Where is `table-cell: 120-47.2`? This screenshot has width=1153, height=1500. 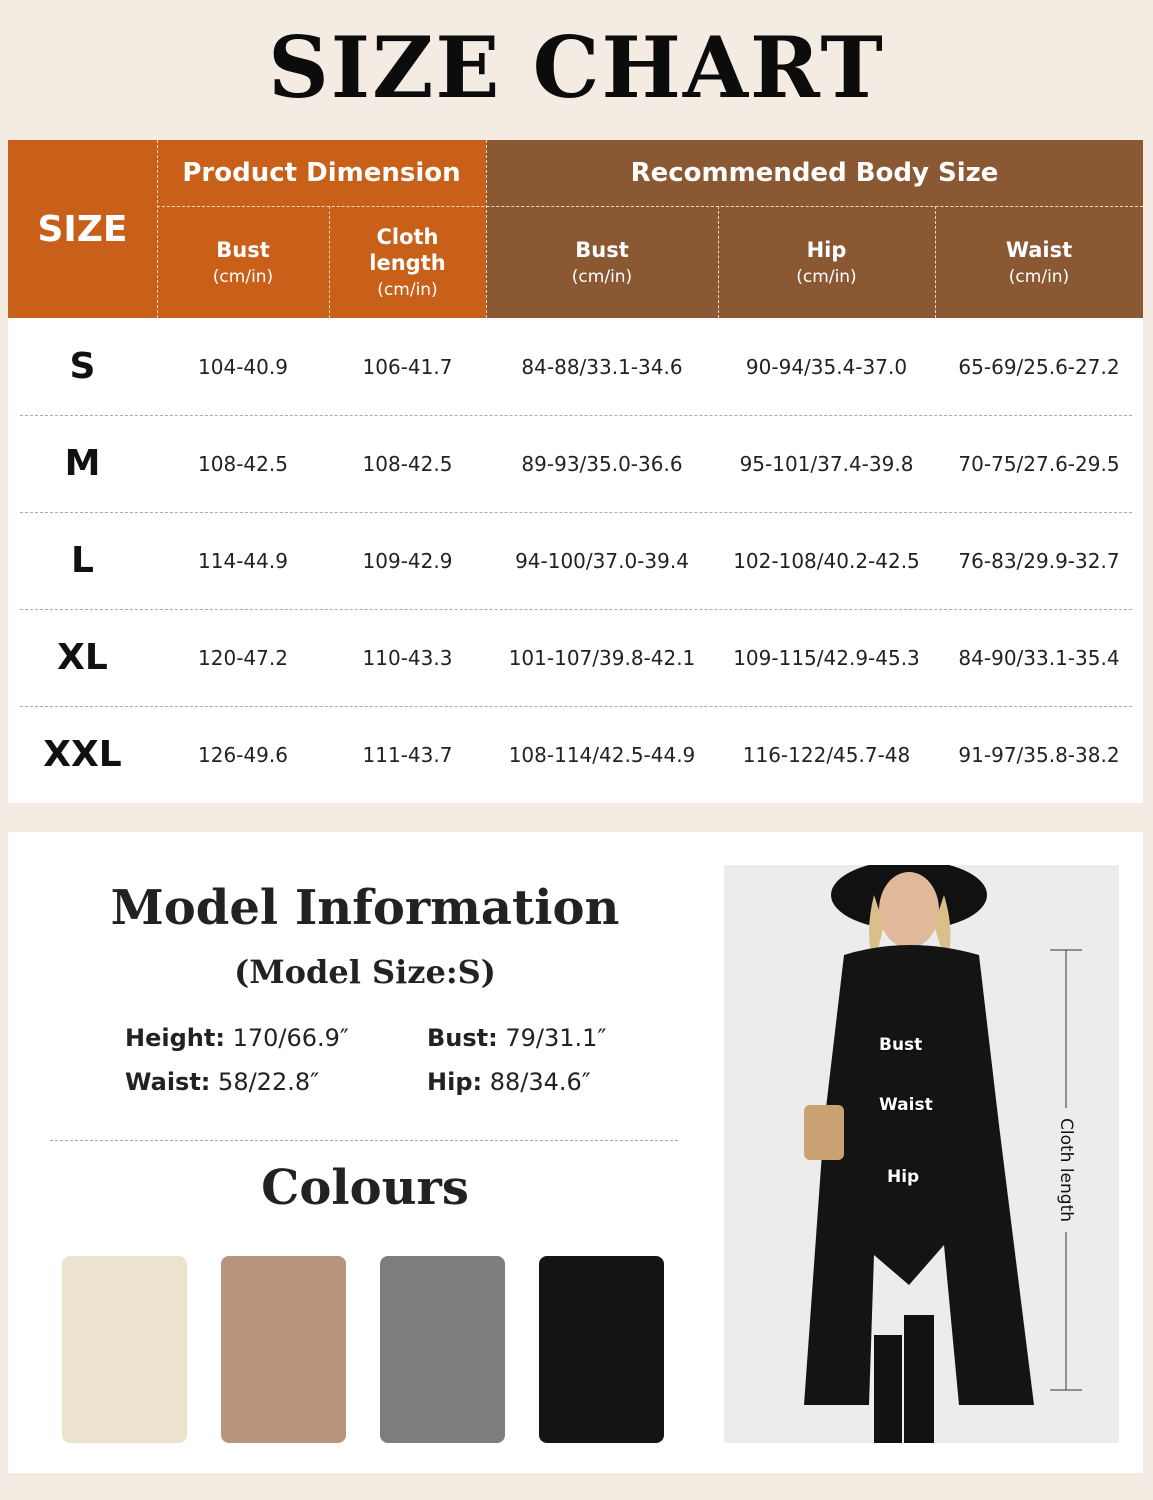
table-cell: 120-47.2 is located at coordinates (243, 657).